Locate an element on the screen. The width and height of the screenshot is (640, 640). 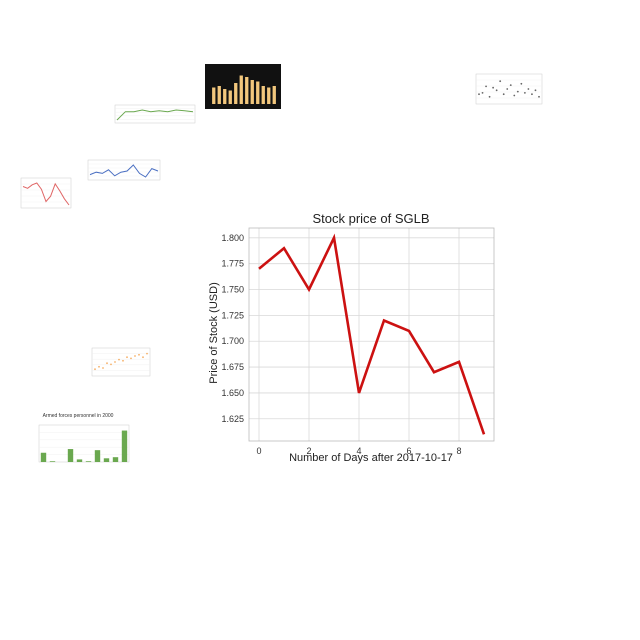
y-tick-label: 1.675 is located at coordinates (232, 367).